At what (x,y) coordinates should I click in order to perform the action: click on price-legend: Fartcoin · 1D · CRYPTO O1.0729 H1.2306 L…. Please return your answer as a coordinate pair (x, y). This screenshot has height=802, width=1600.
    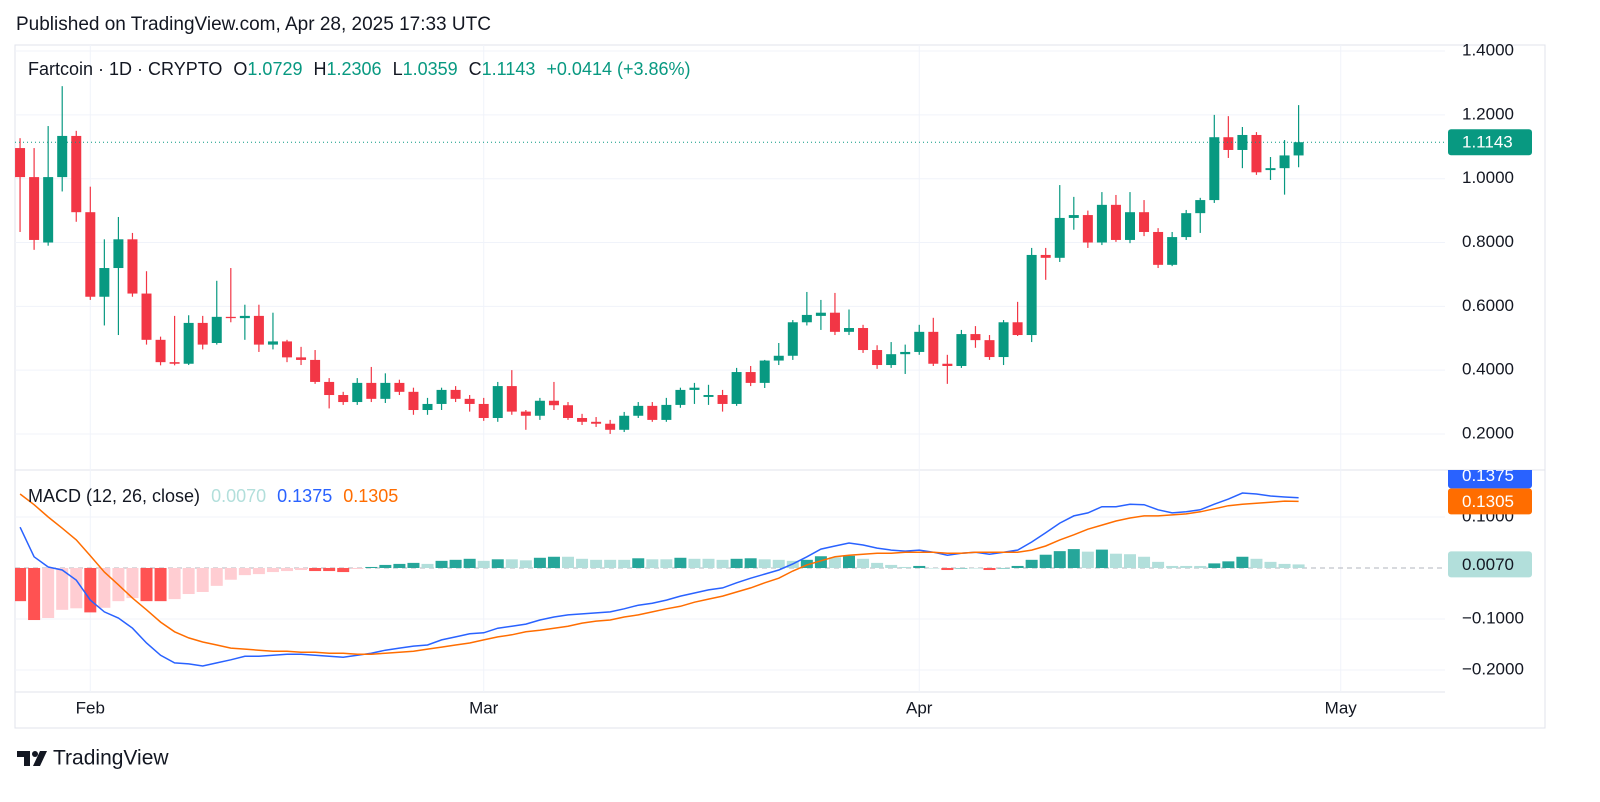
    Looking at the image, I should click on (359, 69).